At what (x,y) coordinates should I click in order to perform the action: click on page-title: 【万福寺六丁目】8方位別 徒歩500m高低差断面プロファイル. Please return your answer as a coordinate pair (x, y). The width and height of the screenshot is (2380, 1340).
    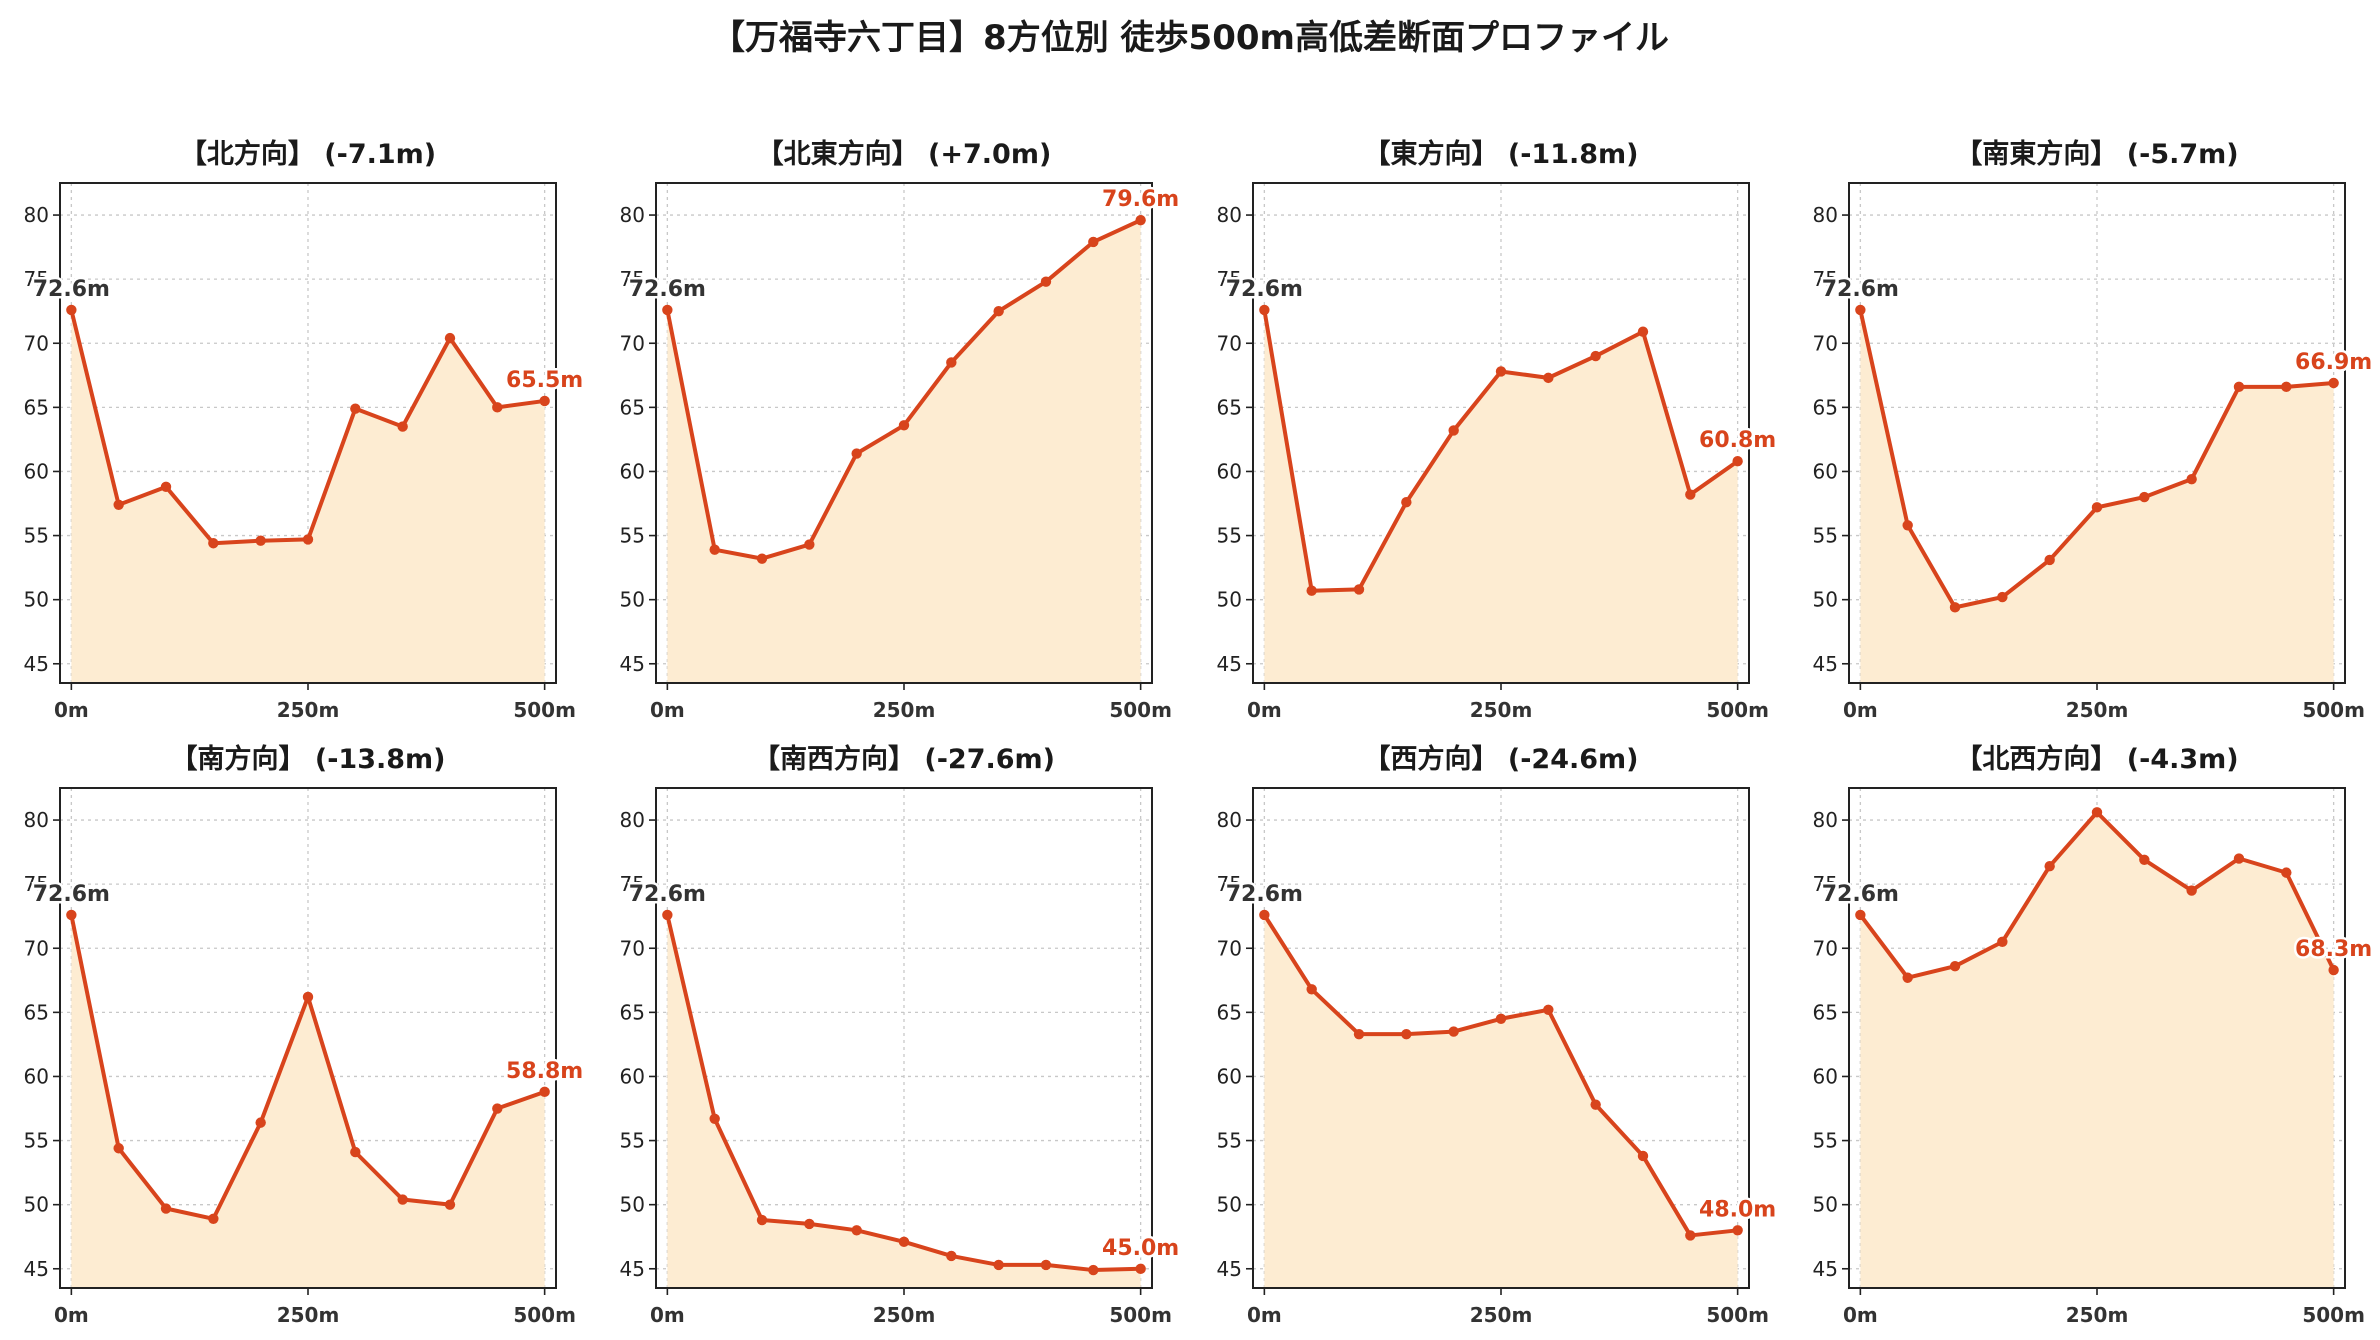
    Looking at the image, I should click on (1190, 38).